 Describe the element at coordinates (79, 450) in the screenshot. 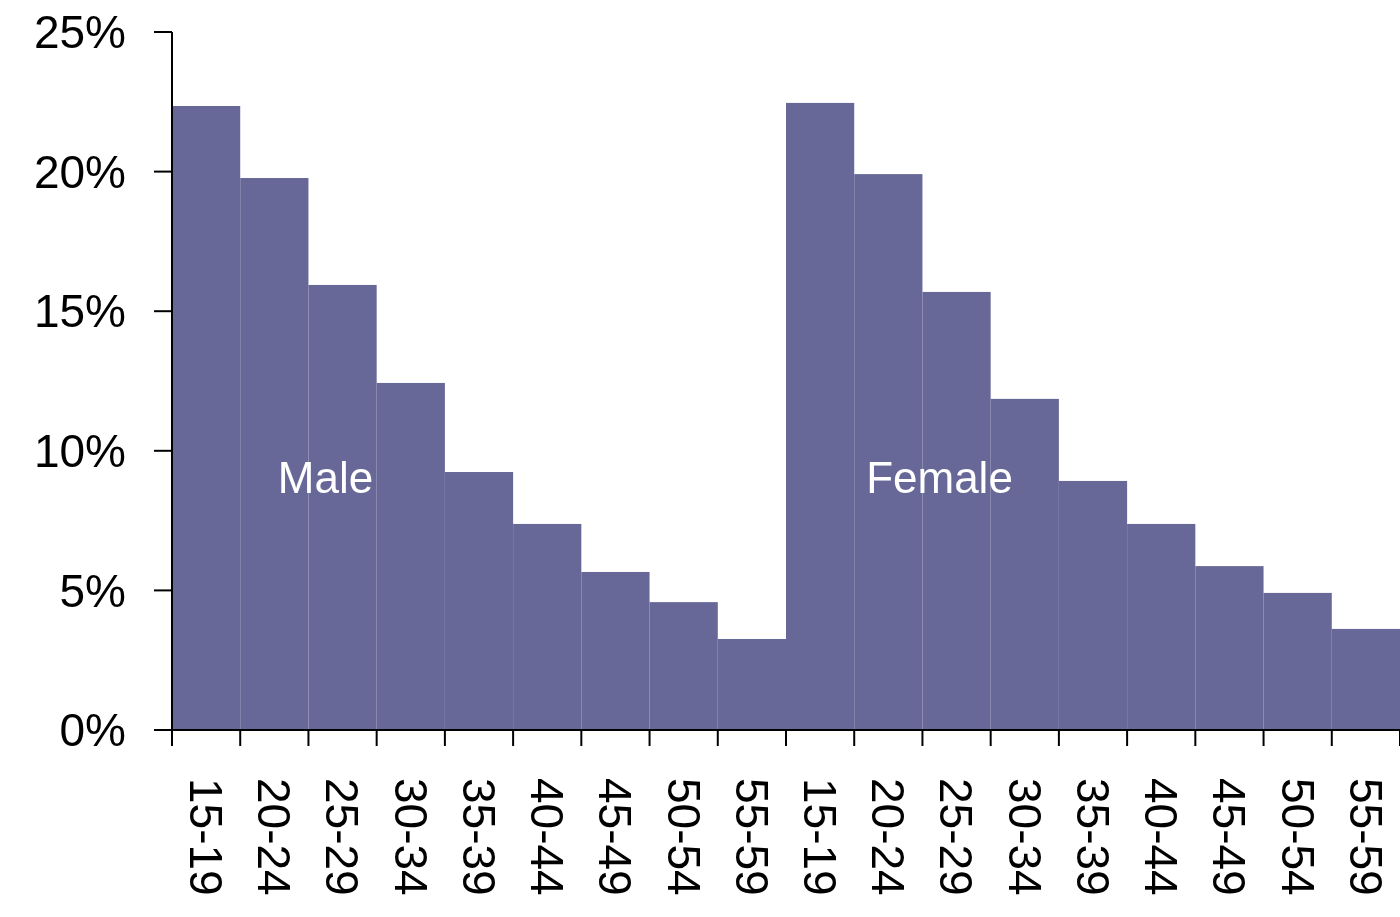

I see `y-tick-label: 10%` at that location.